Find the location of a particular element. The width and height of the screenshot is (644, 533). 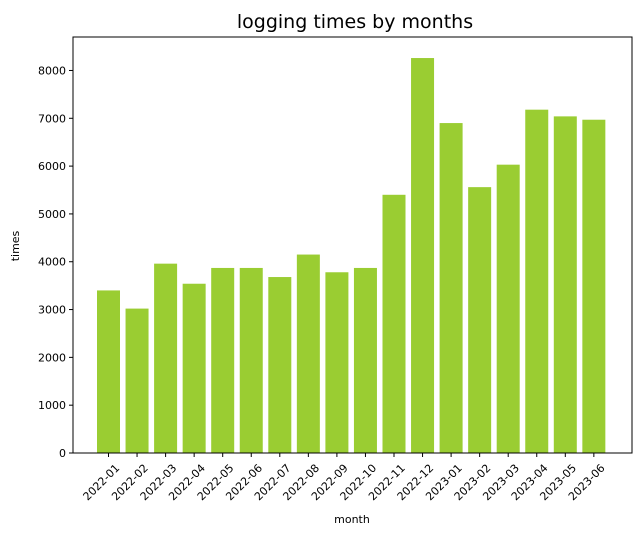

y-tick-label: 2000 is located at coordinates (52, 357).